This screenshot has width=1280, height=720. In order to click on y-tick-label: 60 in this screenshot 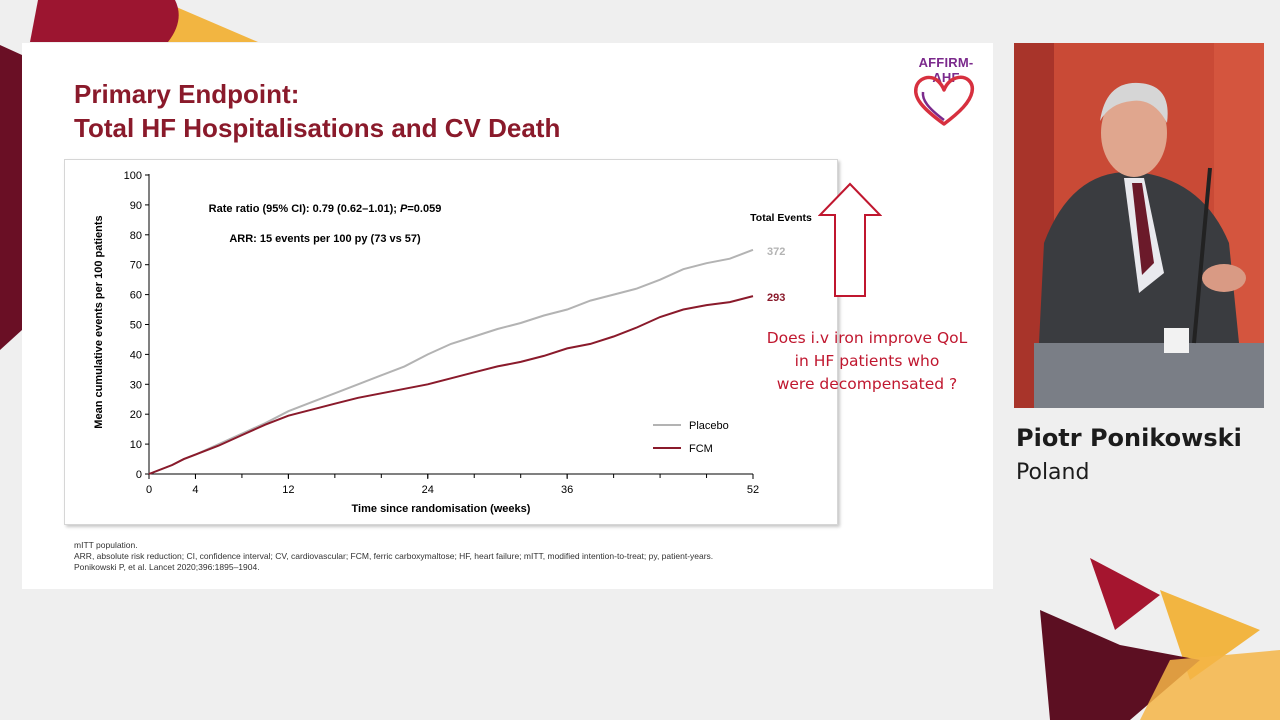, I will do `click(136, 296)`.